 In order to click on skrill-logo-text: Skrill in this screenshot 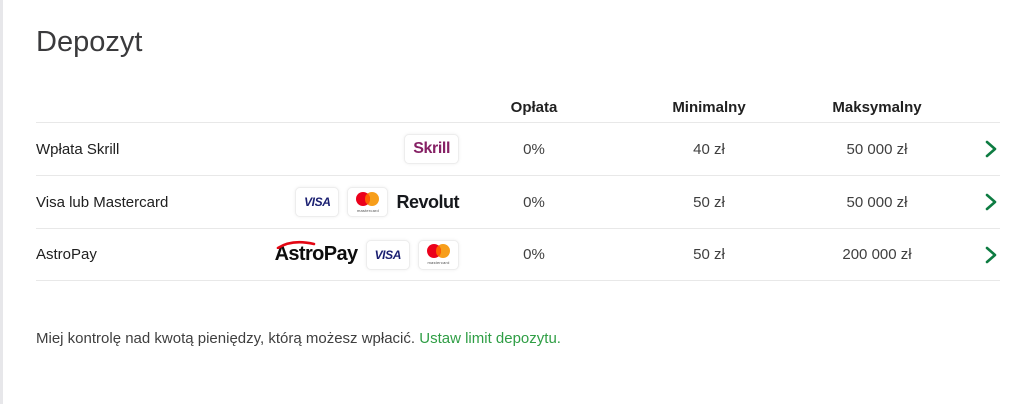, I will do `click(431, 148)`.